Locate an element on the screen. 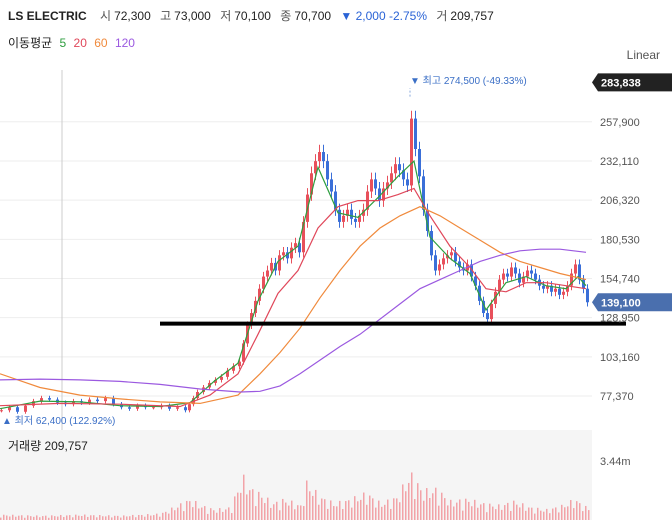 This screenshot has height=520, width=672. volume-panel-label: 거래량 209,757 is located at coordinates (48, 446).